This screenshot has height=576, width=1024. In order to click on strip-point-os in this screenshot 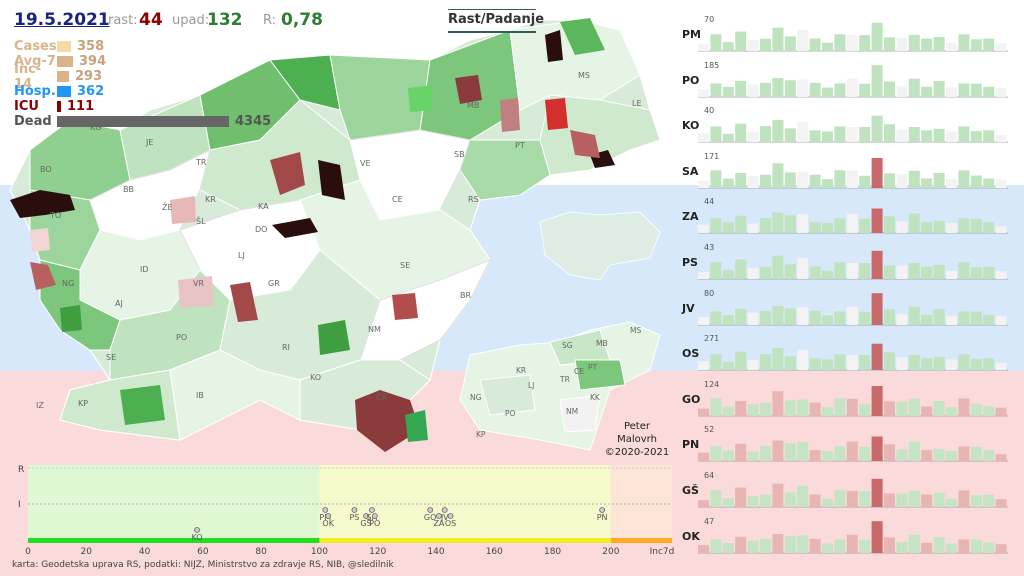, I will do `click(450, 516)`.